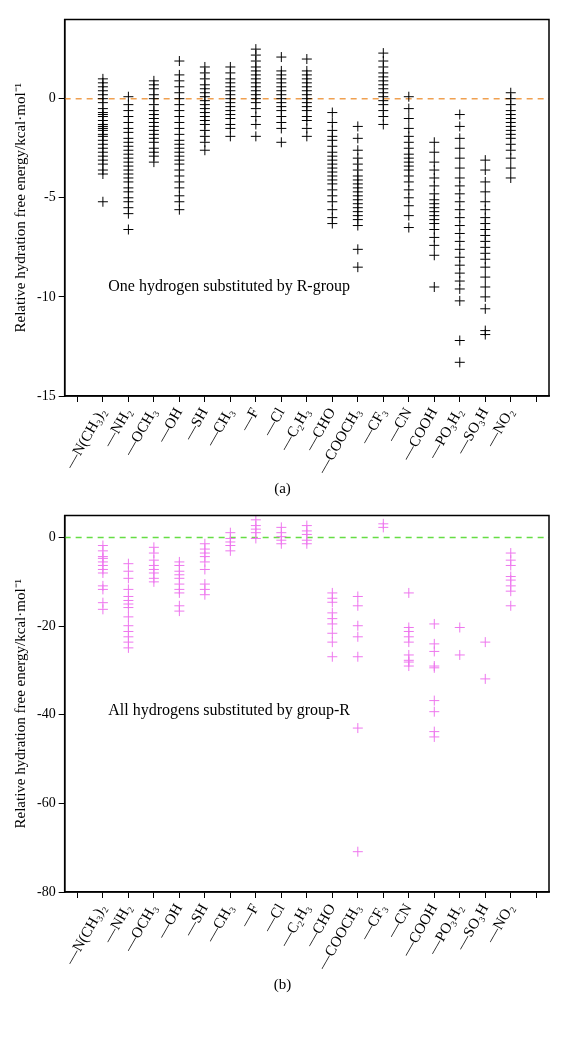 This screenshot has width=565, height=1037. What do you see at coordinates (229, 285) in the screenshot?
I see `annotation: One hydrogen substituted by R-group` at bounding box center [229, 285].